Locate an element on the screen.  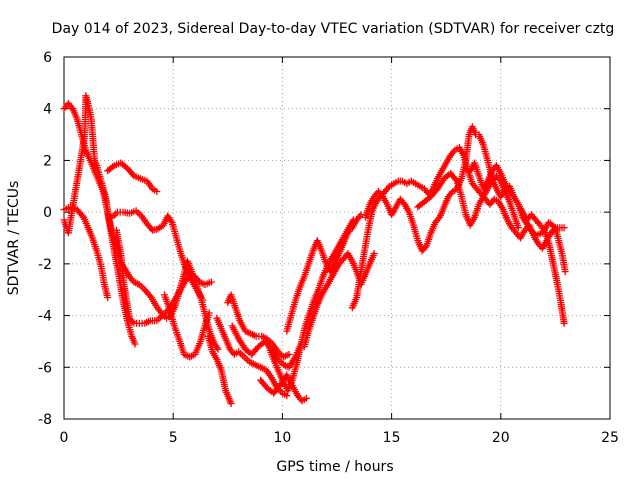
x-tick-label: 5 is located at coordinates (173, 438).